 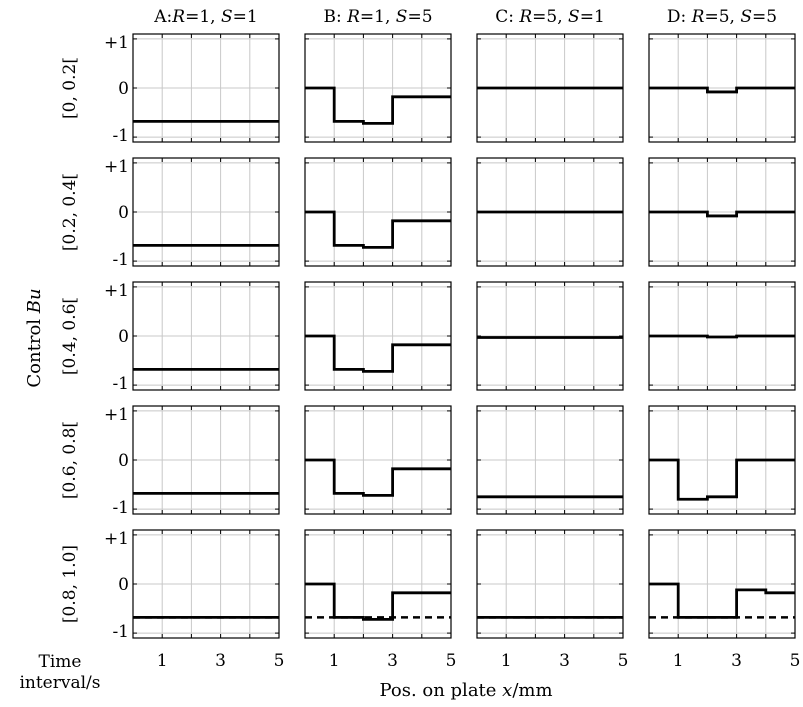 What do you see at coordinates (70, 336) in the screenshot?
I see `row-label: [0.4, 0.6[` at bounding box center [70, 336].